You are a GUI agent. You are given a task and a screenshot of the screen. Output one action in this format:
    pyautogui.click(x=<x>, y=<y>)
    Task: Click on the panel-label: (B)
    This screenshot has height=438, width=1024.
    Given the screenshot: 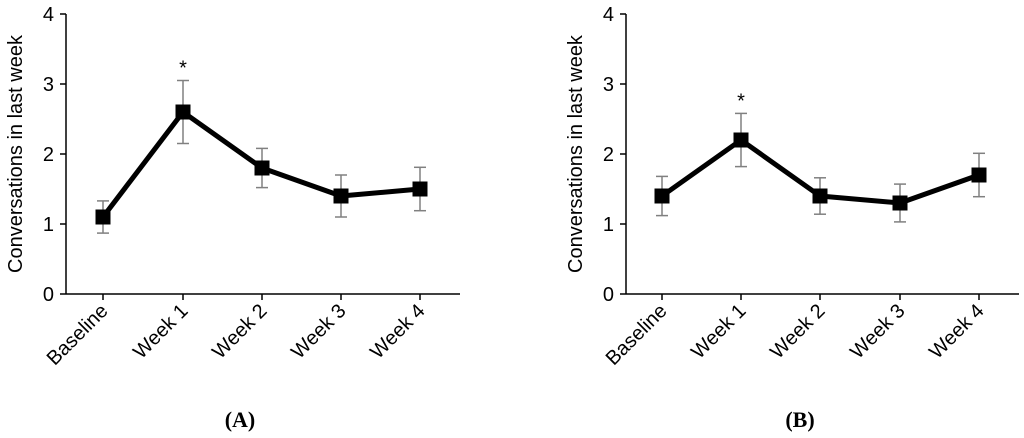 What is the action you would take?
    pyautogui.click(x=799, y=419)
    